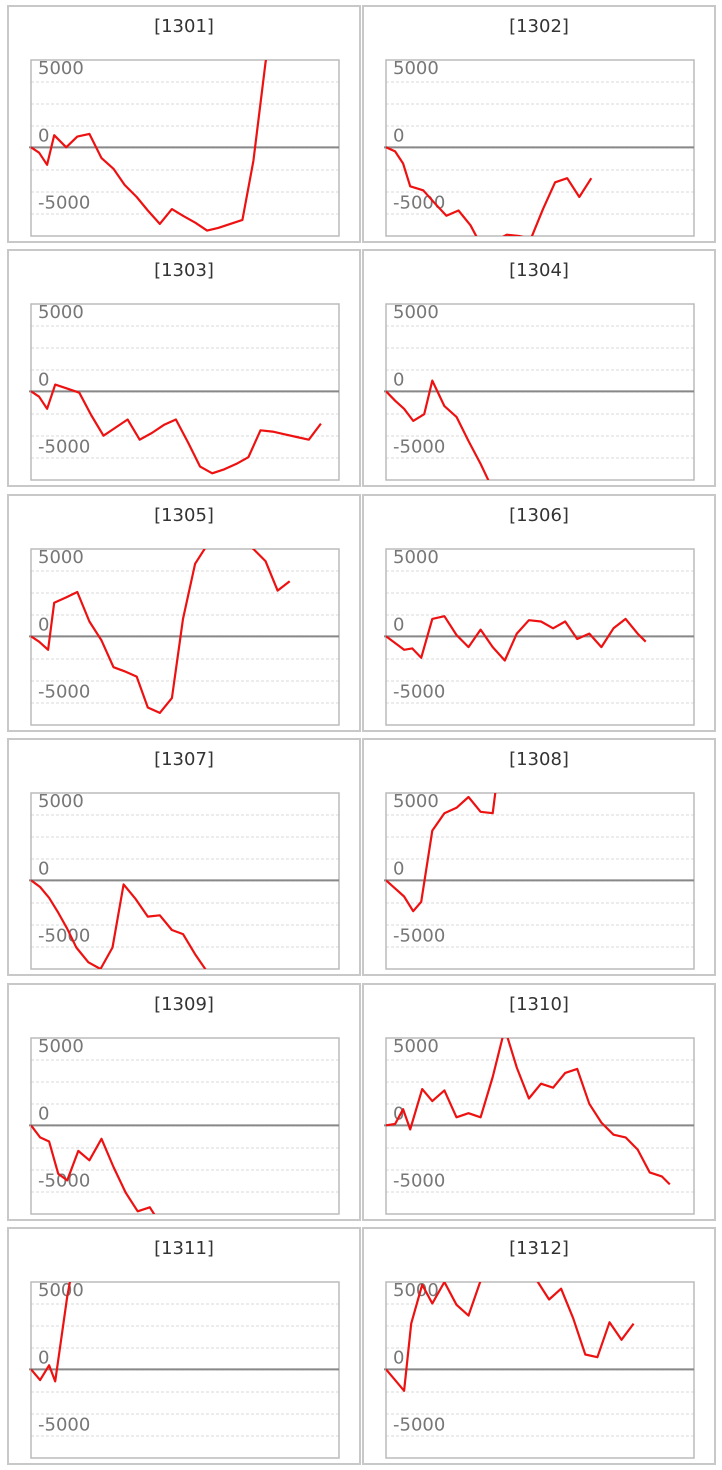  What do you see at coordinates (539, 759) in the screenshot?
I see `chart-title: [1308]` at bounding box center [539, 759].